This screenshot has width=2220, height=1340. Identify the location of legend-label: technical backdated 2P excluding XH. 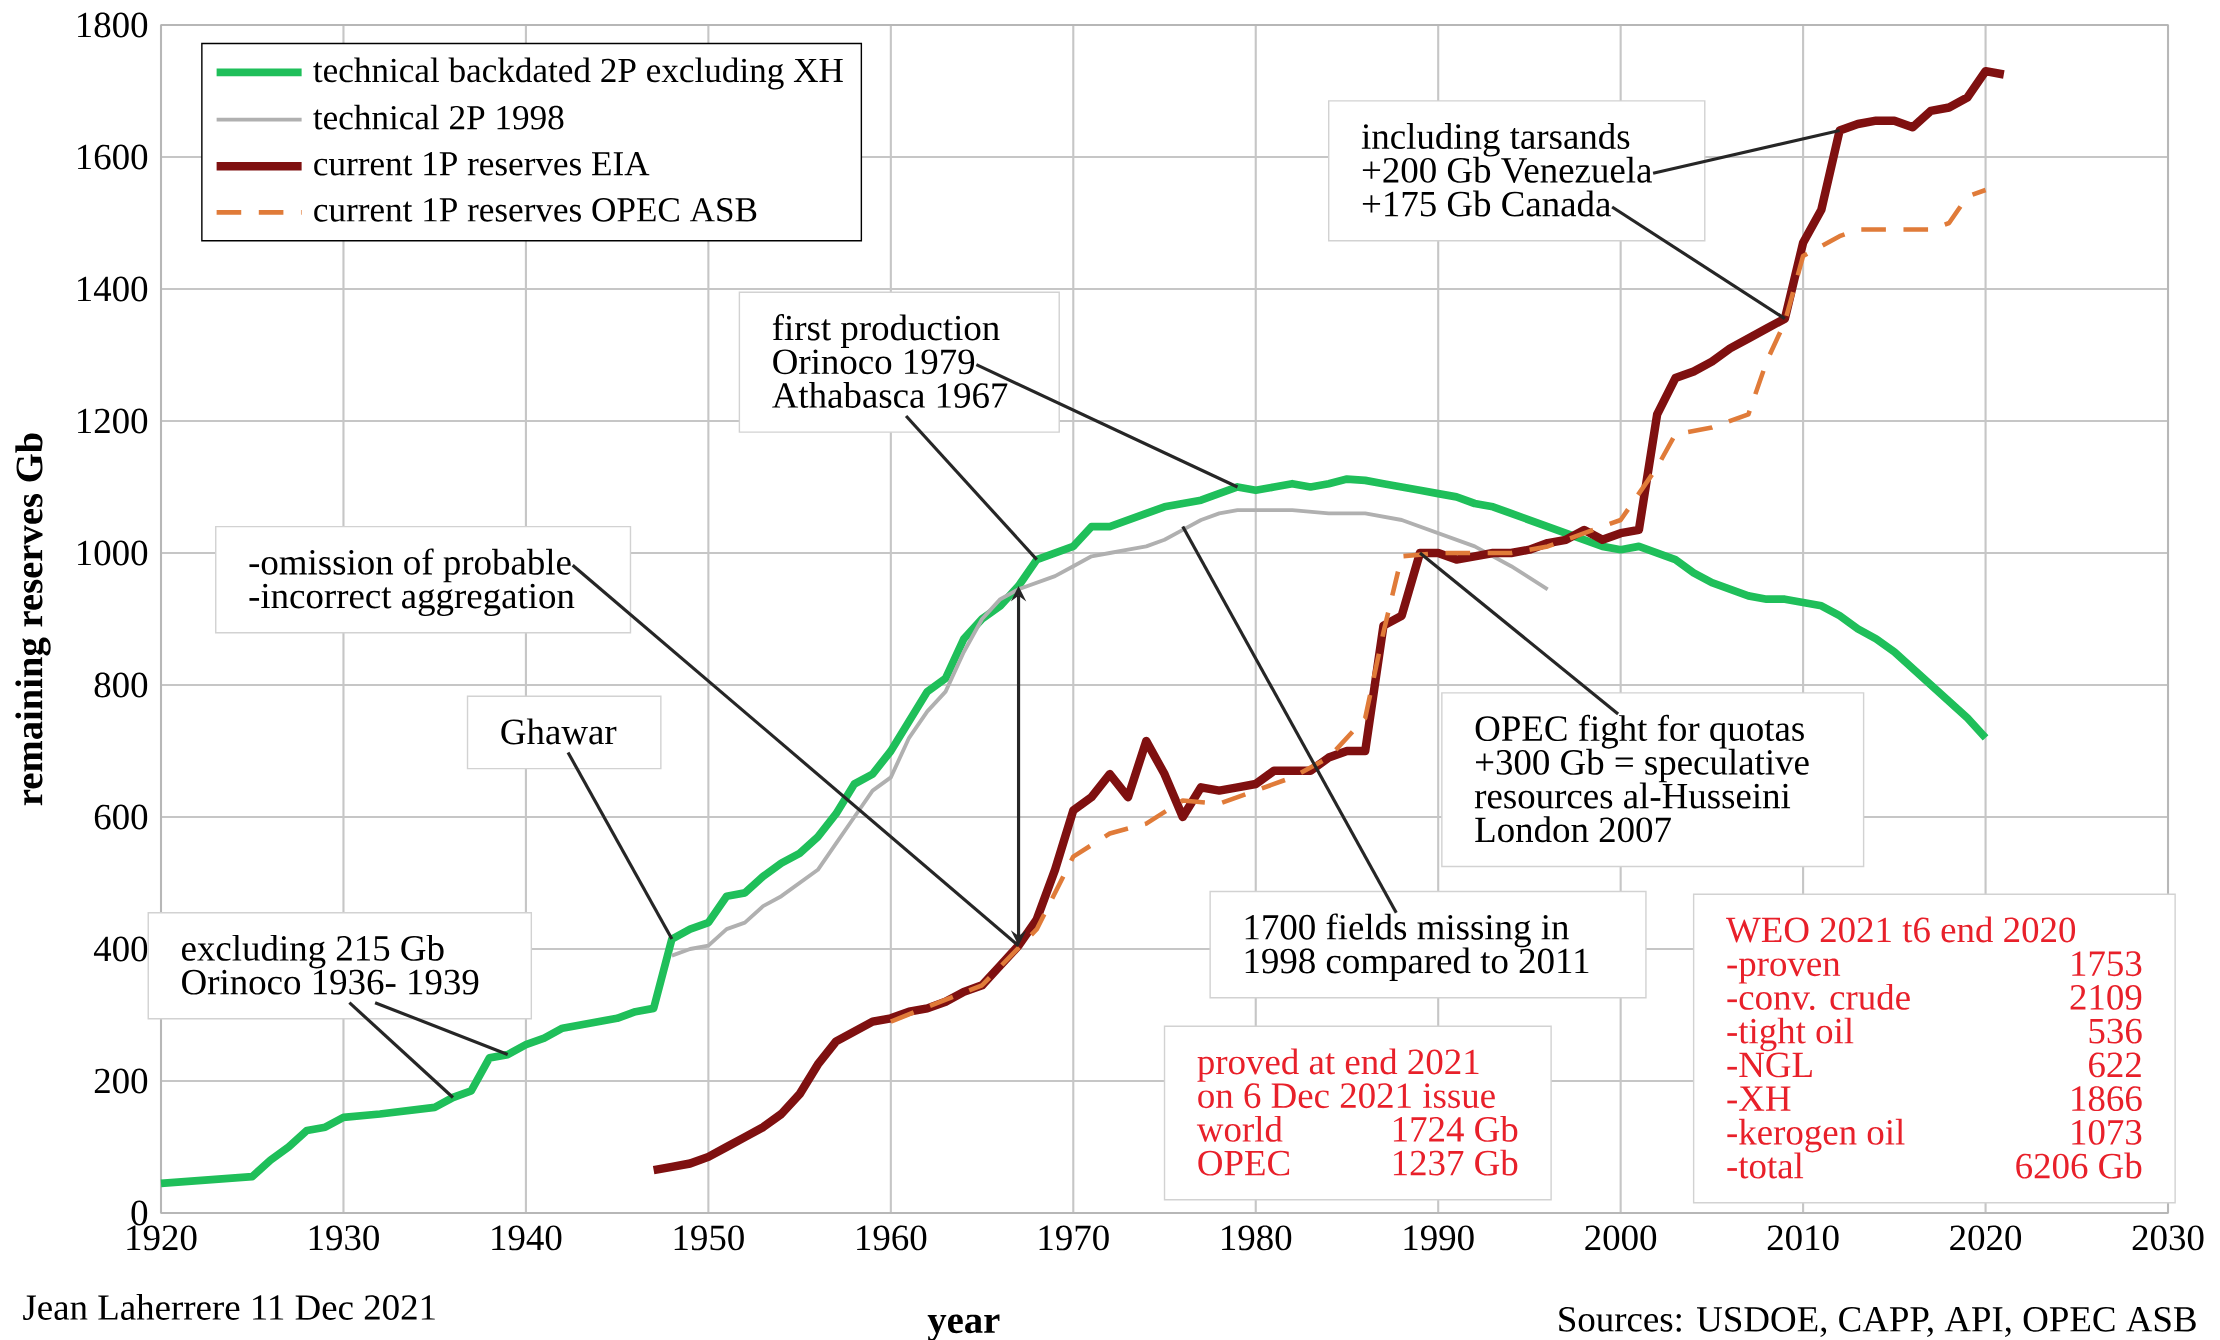
(578, 73).